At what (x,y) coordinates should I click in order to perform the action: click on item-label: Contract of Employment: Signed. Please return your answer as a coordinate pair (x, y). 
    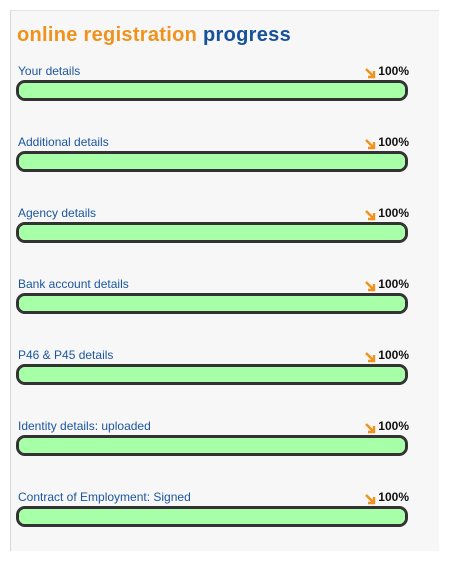
    Looking at the image, I should click on (104, 497).